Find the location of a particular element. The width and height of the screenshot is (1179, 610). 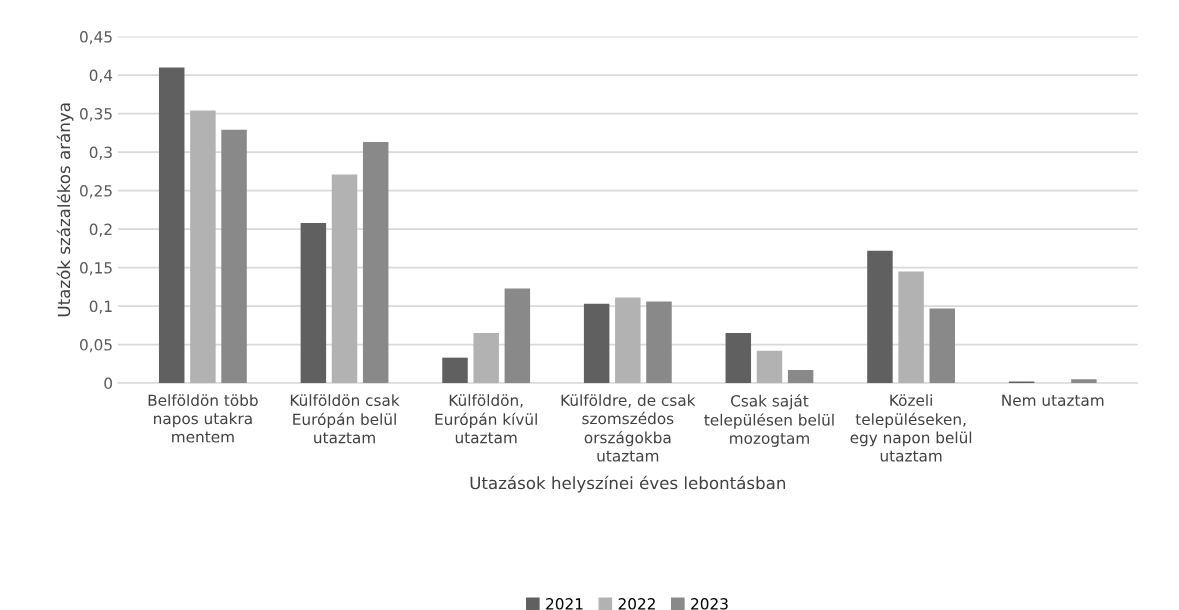

y-tick-label: 0,05 is located at coordinates (96, 346).